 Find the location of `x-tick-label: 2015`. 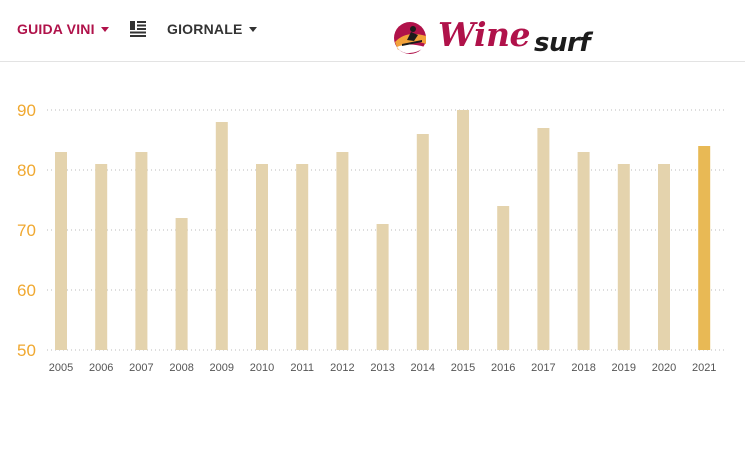

x-tick-label: 2015 is located at coordinates (463, 368).